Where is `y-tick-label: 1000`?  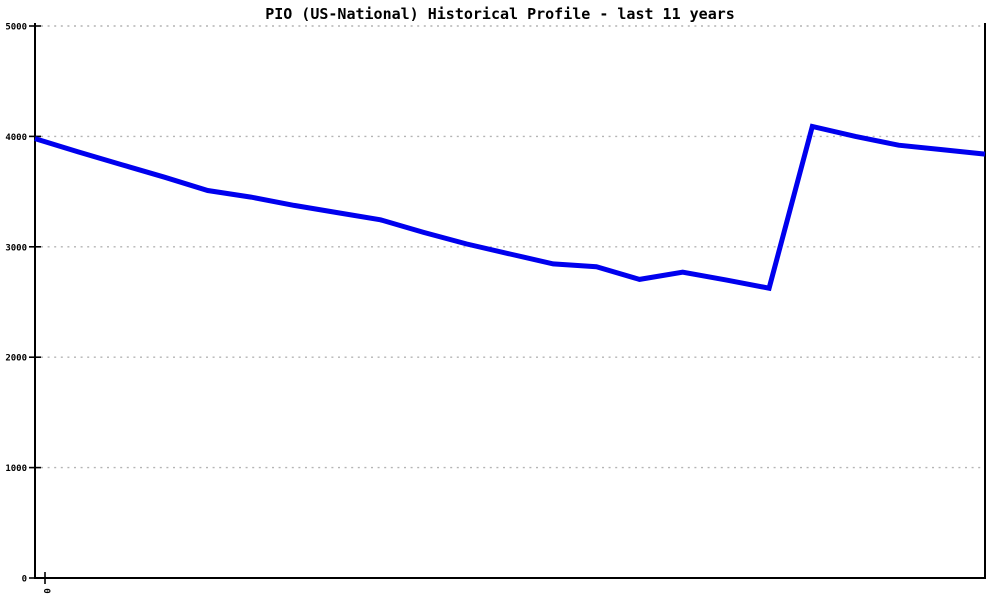 y-tick-label: 1000 is located at coordinates (16, 469).